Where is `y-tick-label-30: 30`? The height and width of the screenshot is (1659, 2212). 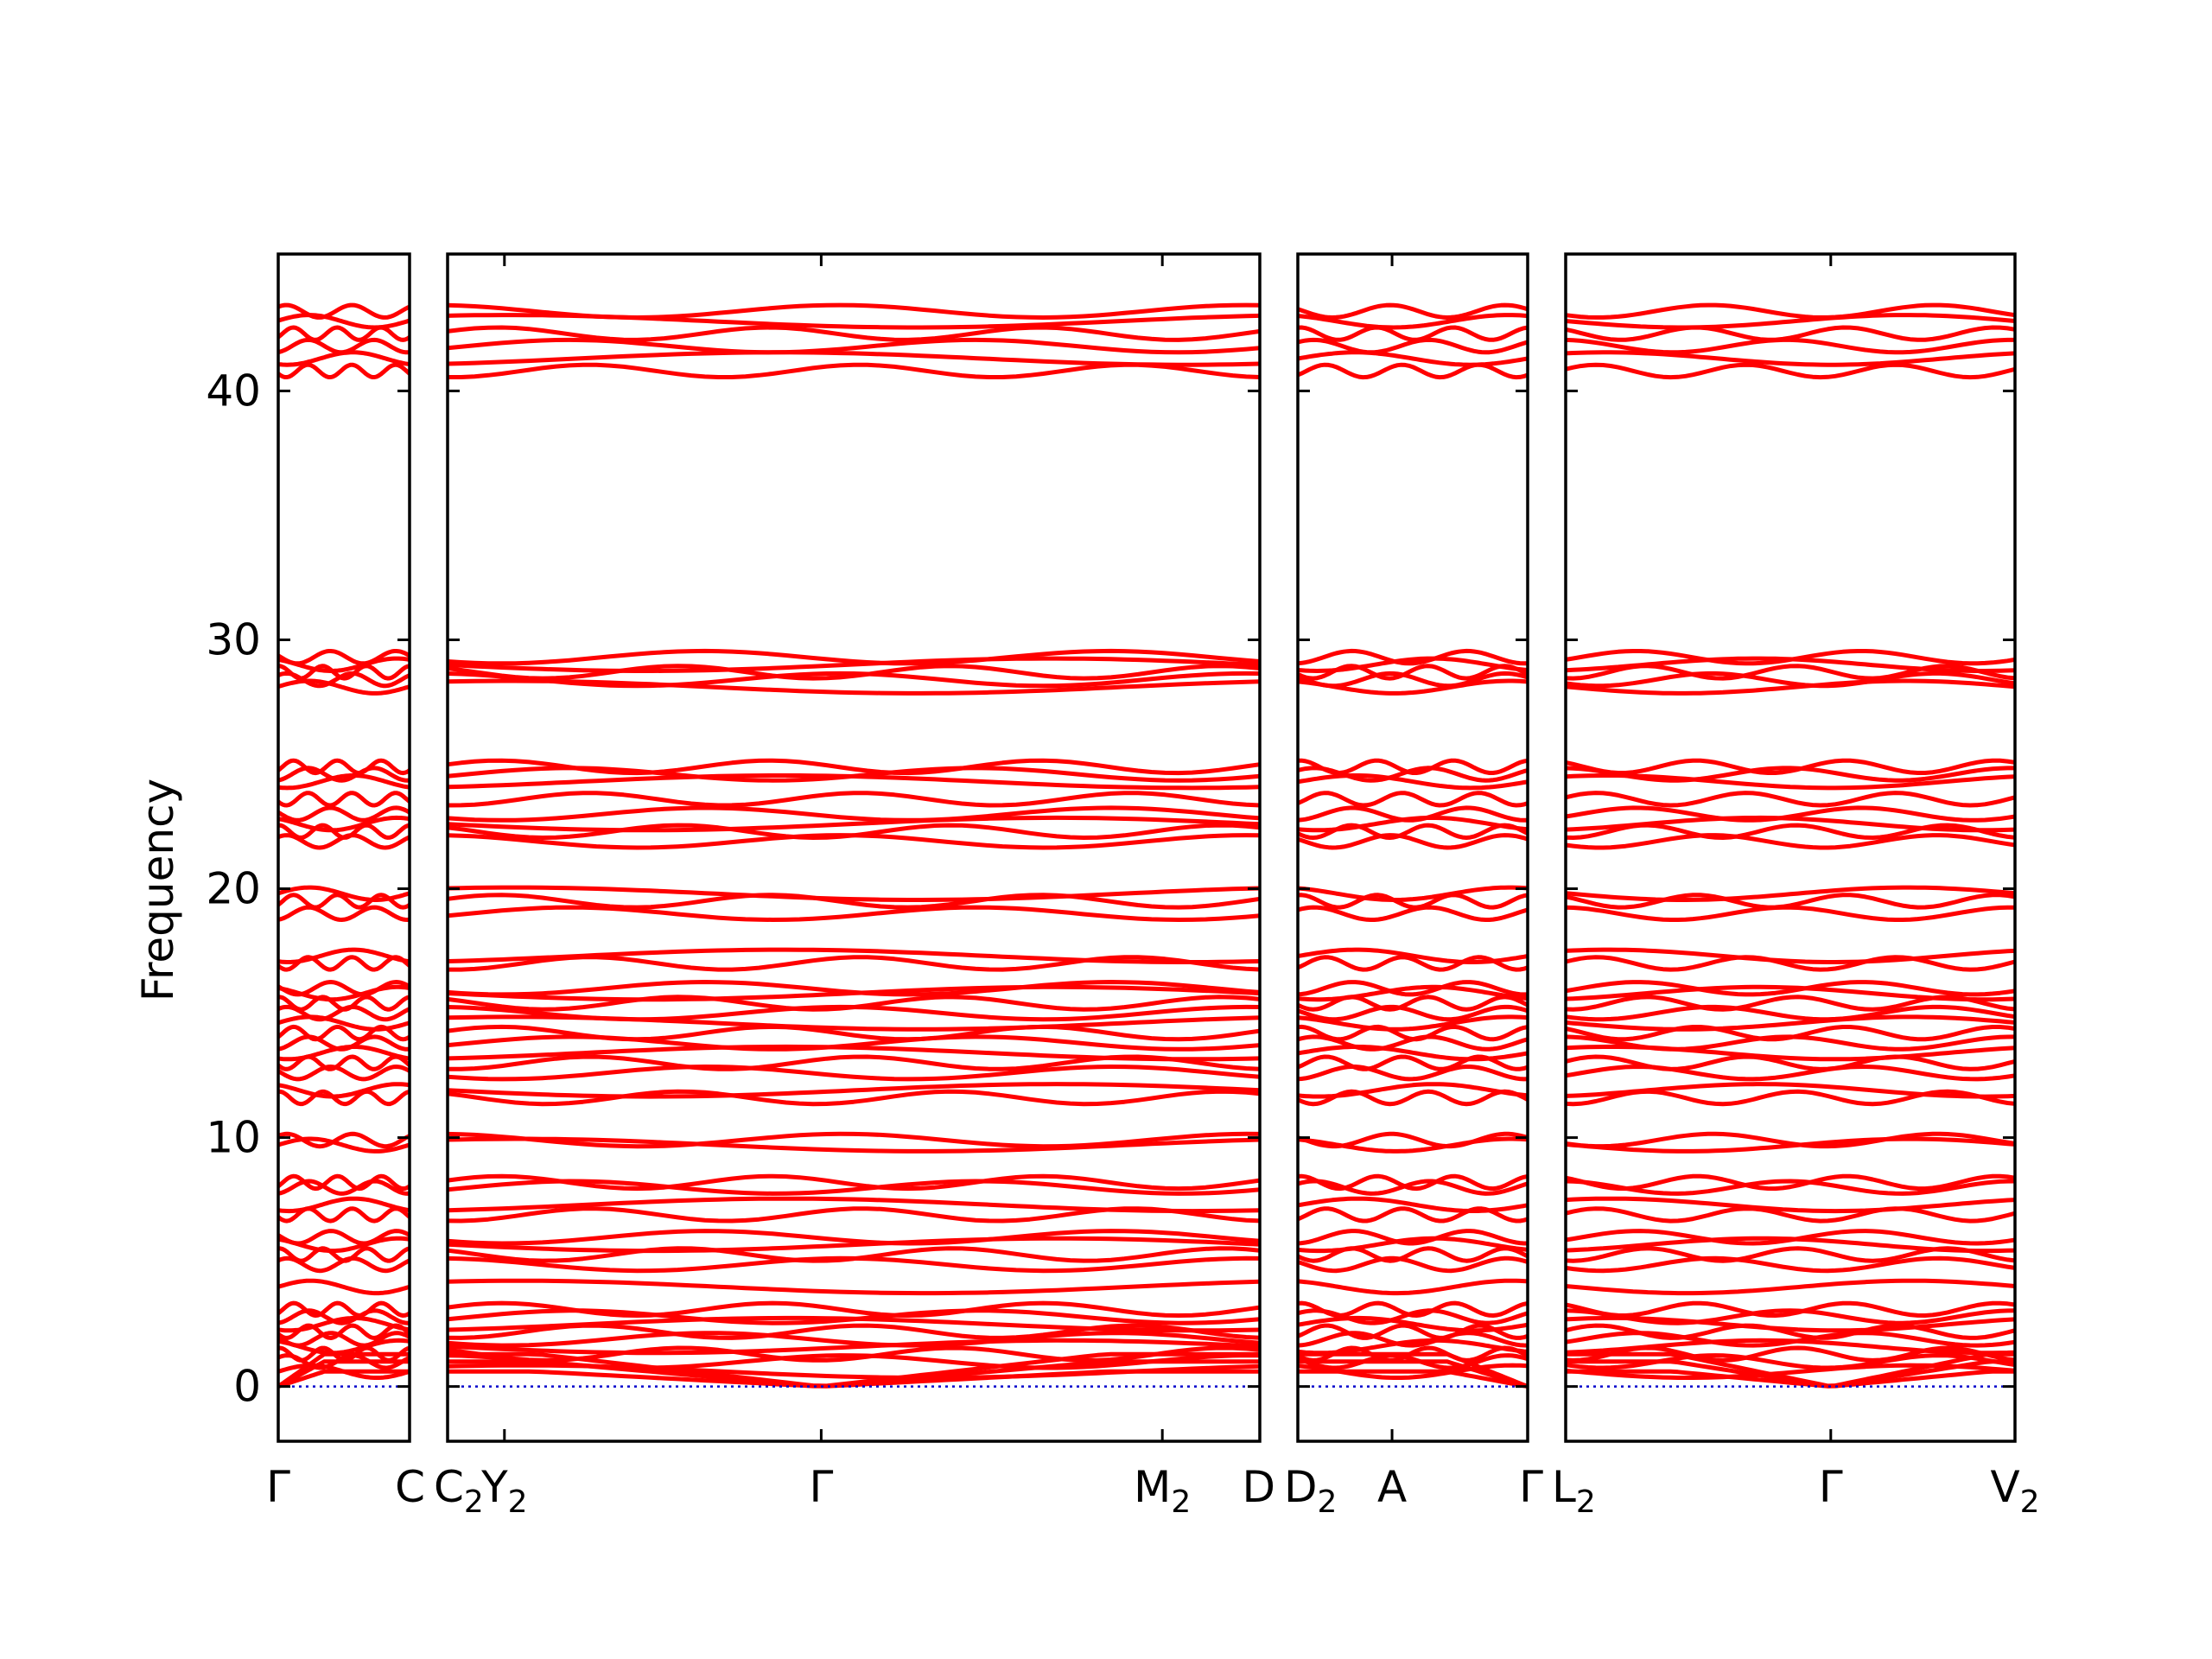
y-tick-label-30: 30 is located at coordinates (233, 639).